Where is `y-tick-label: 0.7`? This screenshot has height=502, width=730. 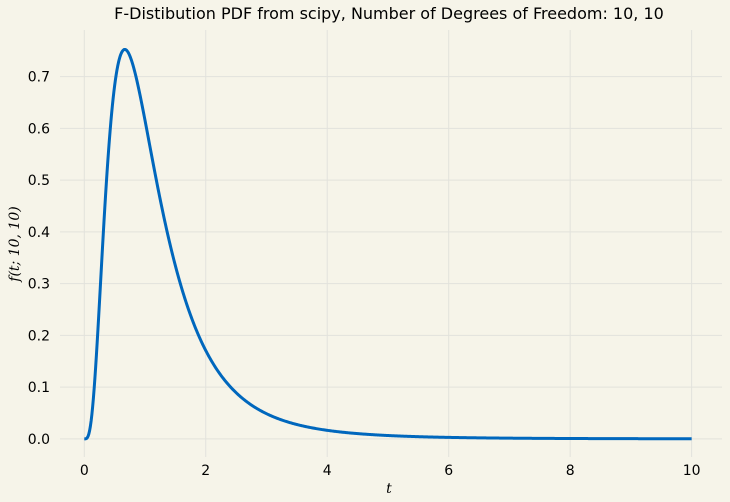
y-tick-label: 0.7 is located at coordinates (39, 78).